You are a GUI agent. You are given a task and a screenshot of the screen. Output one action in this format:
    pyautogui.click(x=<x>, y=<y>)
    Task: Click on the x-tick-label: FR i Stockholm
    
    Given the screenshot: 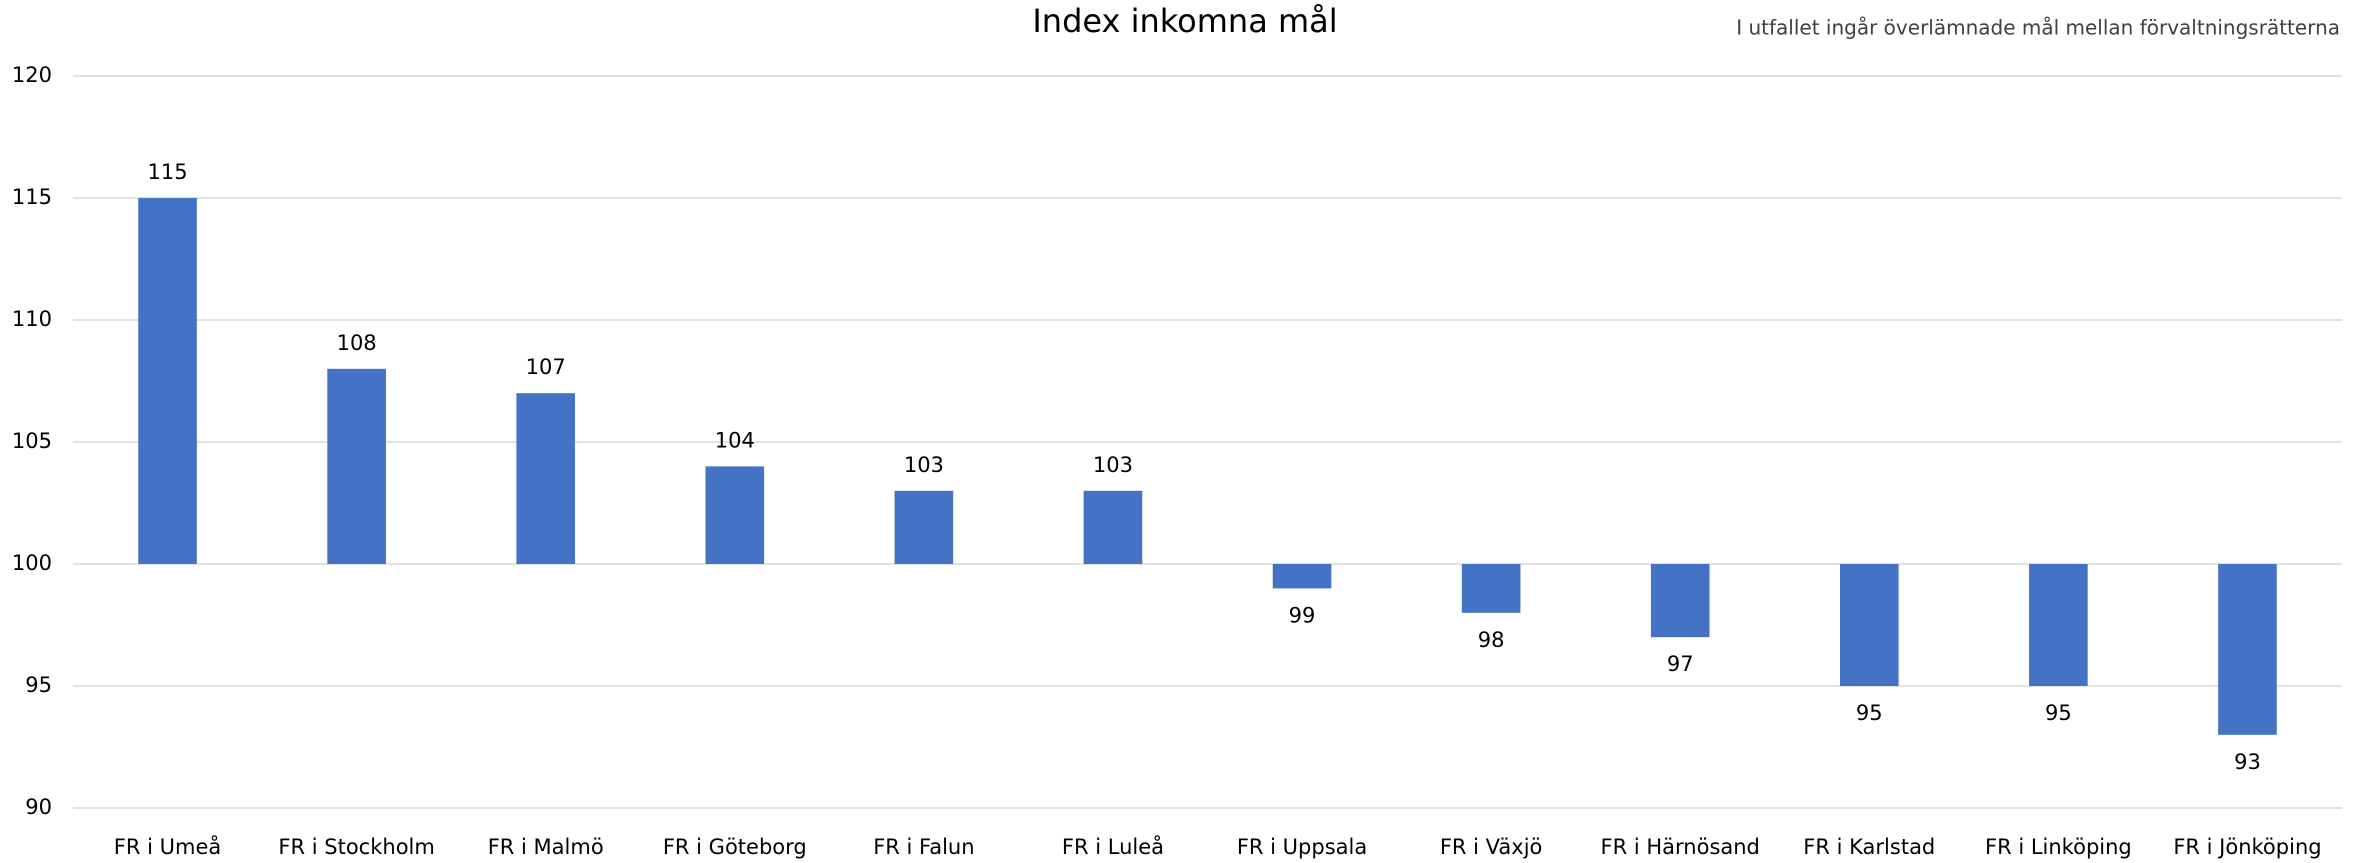 What is the action you would take?
    pyautogui.click(x=356, y=847)
    